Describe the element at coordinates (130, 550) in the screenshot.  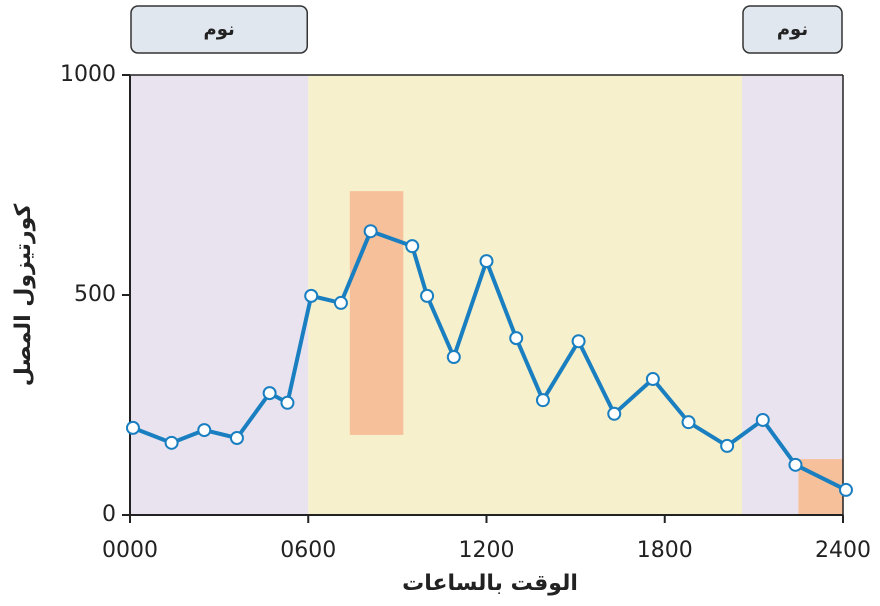
I see `x-tick-label: 0000` at that location.